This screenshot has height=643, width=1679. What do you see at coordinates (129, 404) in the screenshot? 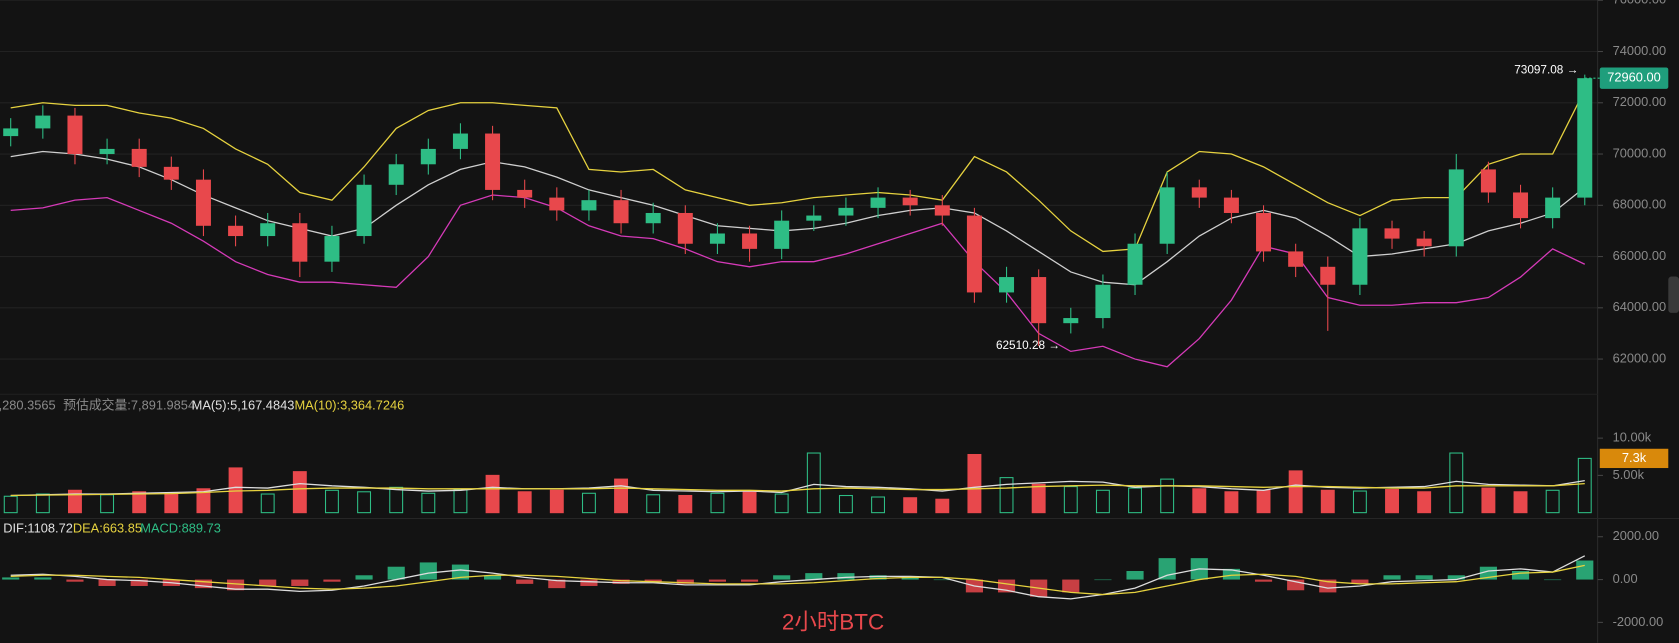
I see `volume-header: 预估成交量:7,891.9854` at bounding box center [129, 404].